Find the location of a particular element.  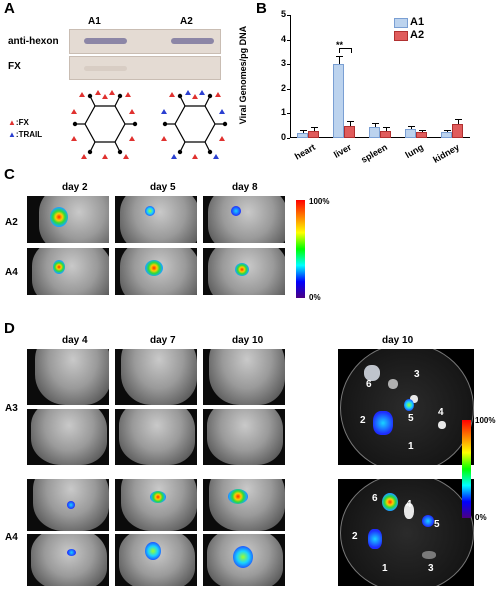

error-cap-a1-lung is located at coordinates (411, 127).